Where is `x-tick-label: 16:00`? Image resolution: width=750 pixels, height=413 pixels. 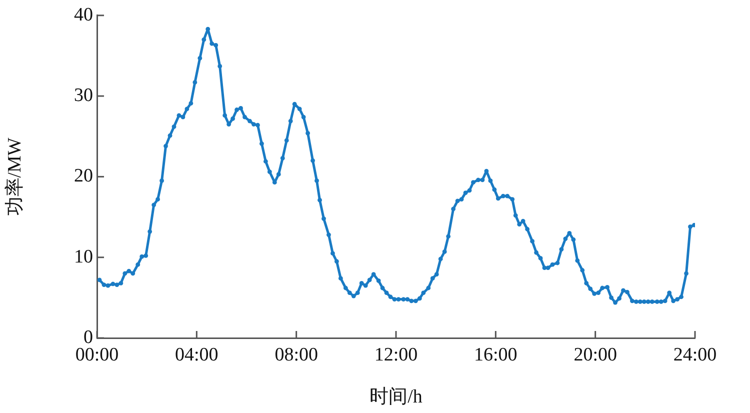
x-tick-label: 16:00 is located at coordinates (496, 355).